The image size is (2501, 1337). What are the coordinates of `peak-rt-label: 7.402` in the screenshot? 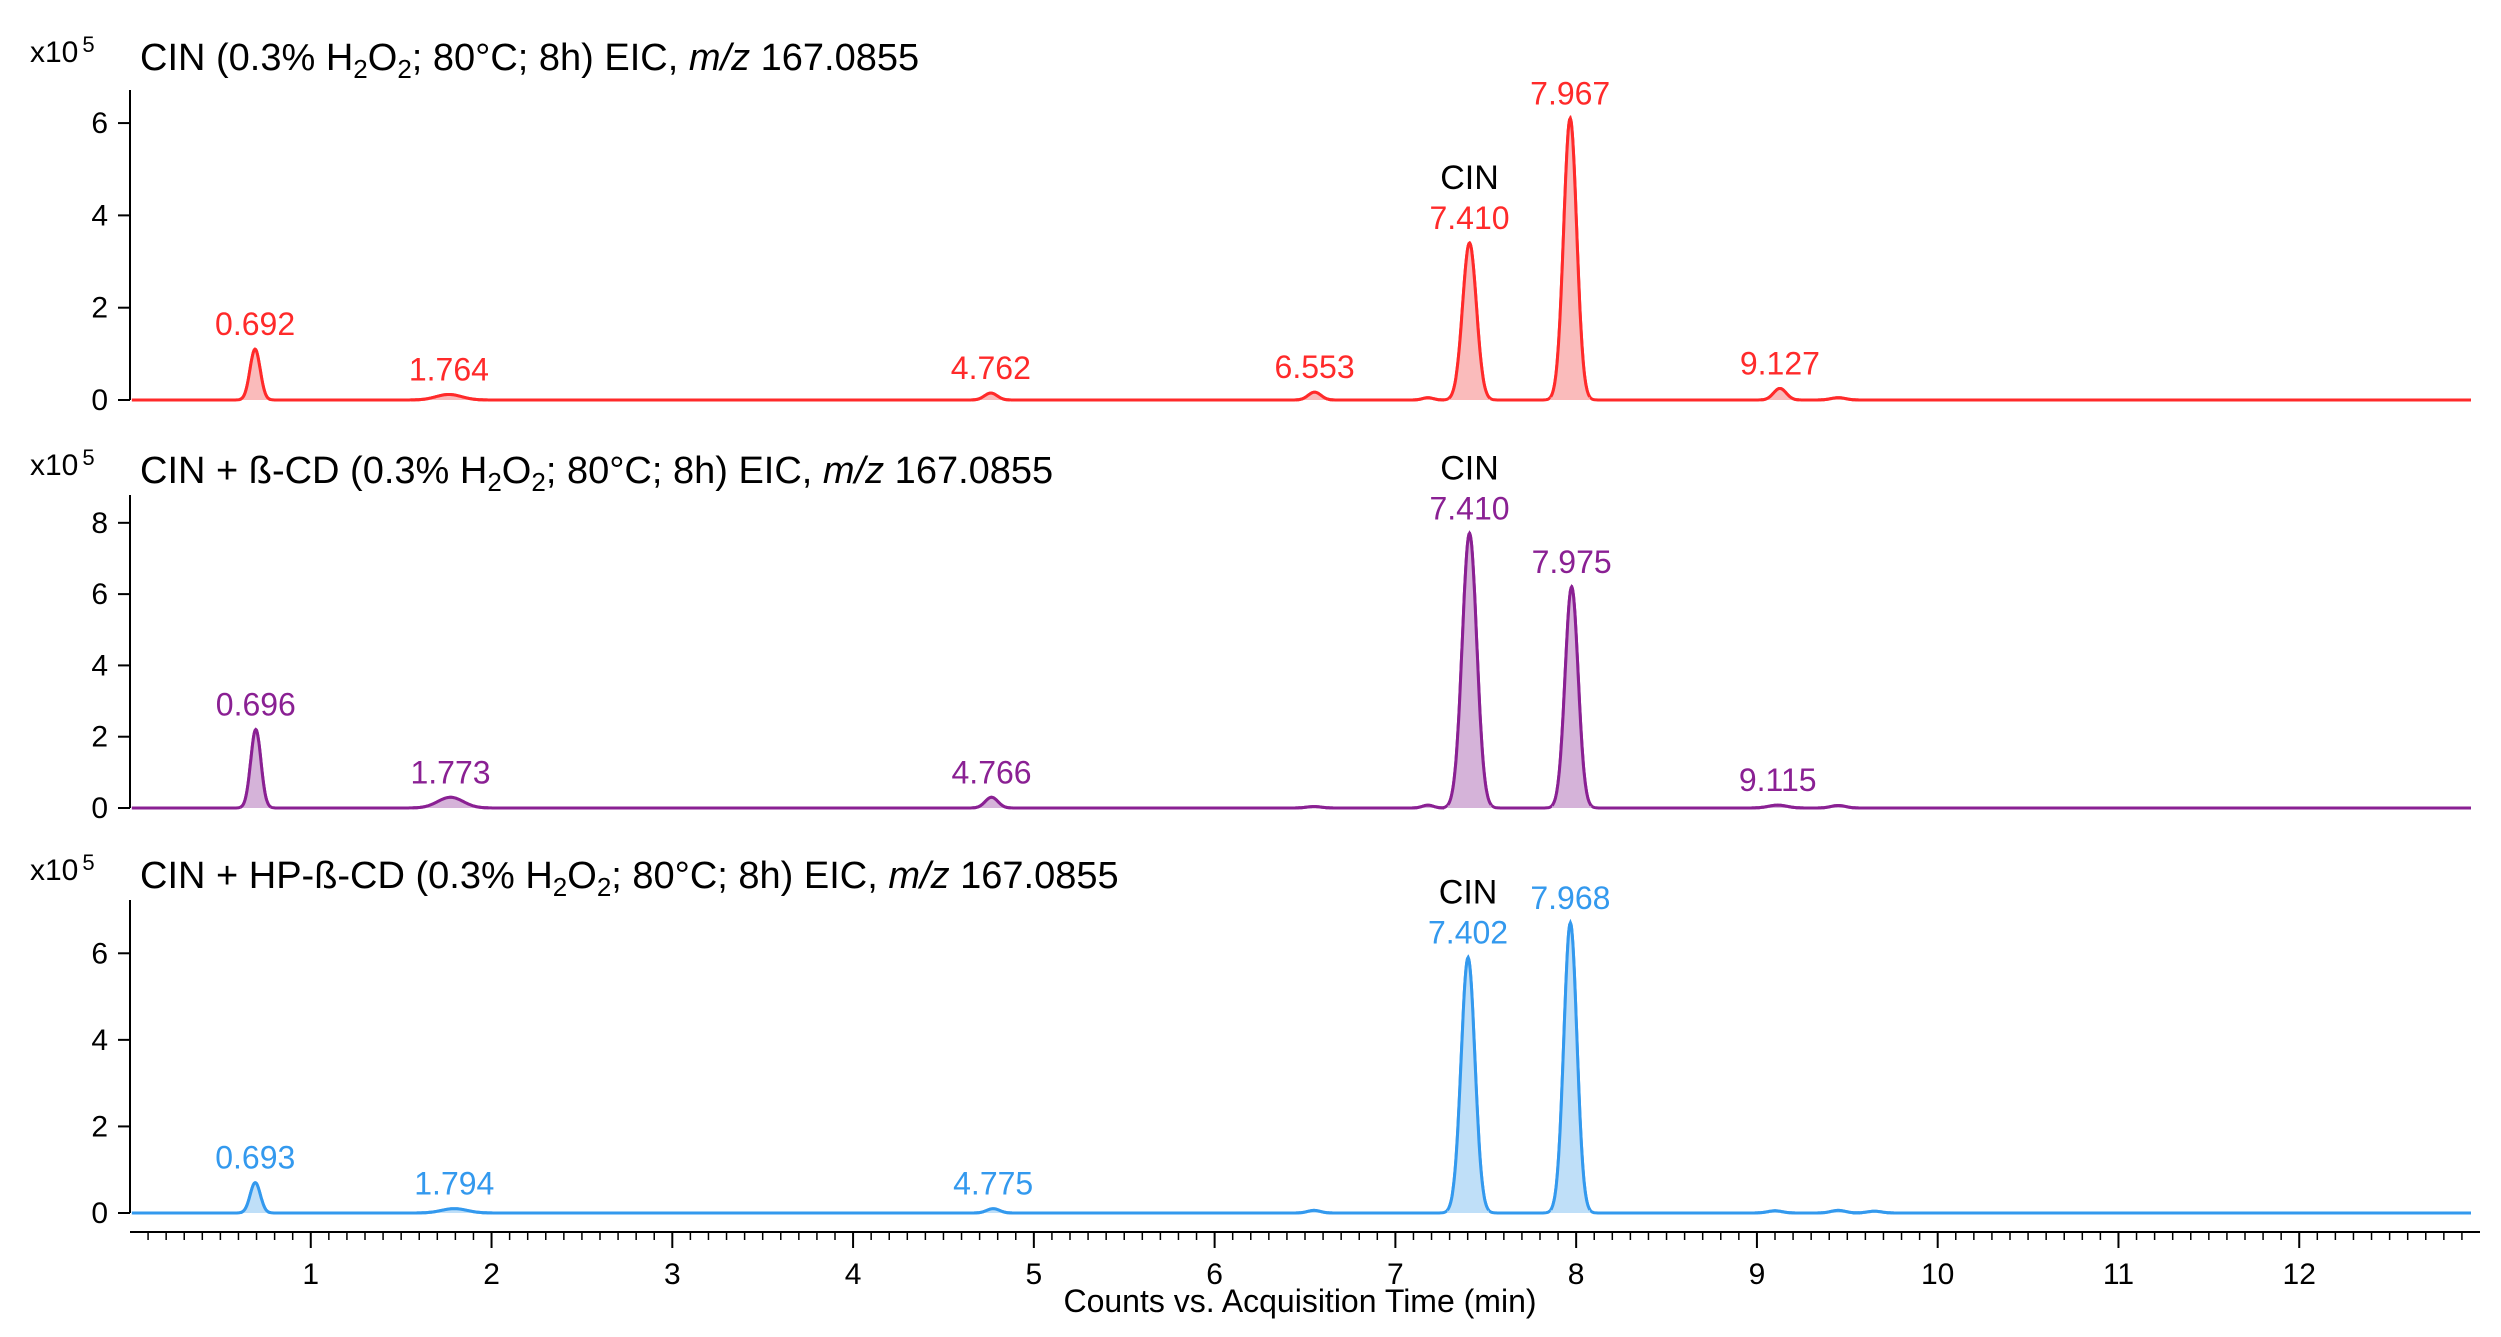 It's located at (1468, 933).